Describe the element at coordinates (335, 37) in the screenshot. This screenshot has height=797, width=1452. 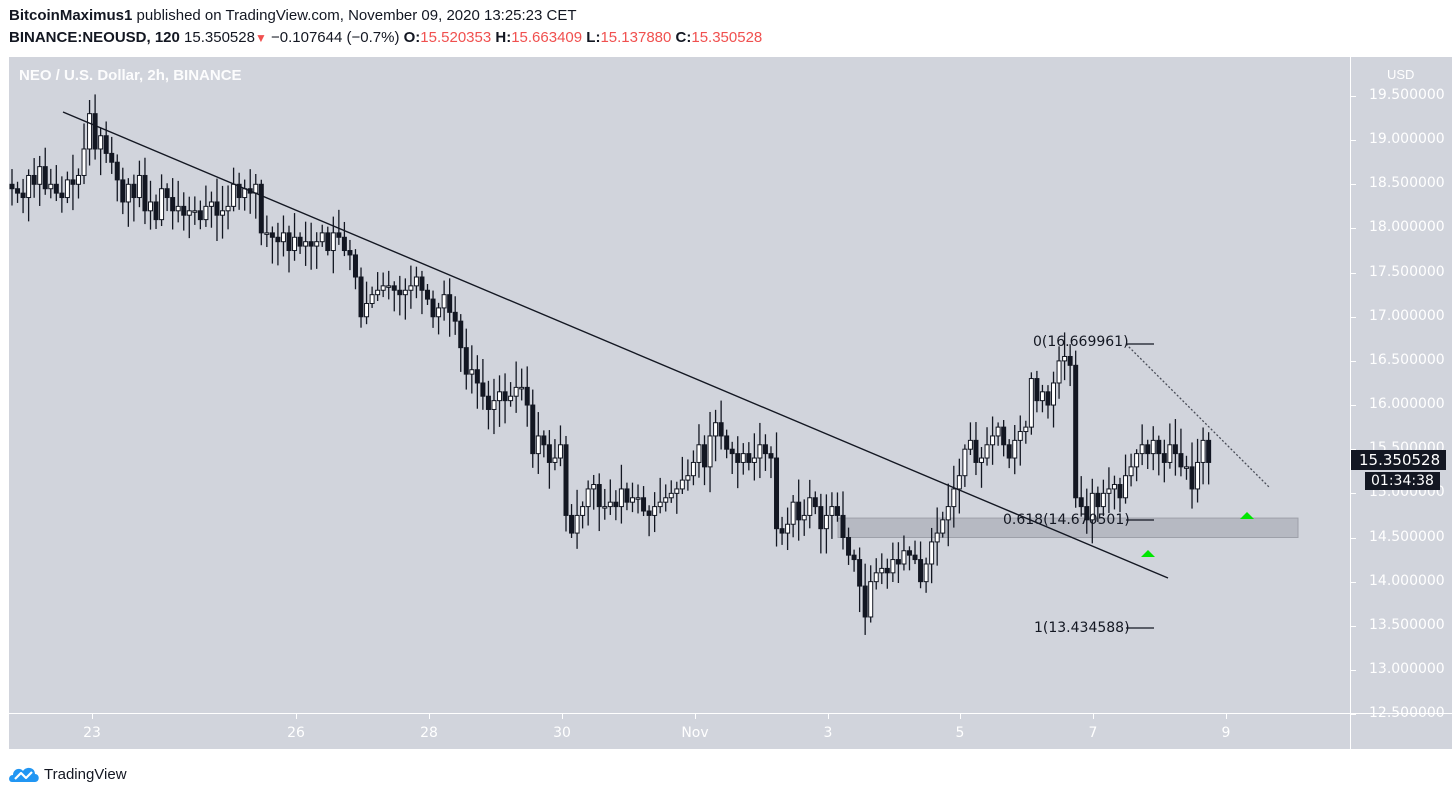
I see `price-change: −0.107644 (−0.7%)` at that location.